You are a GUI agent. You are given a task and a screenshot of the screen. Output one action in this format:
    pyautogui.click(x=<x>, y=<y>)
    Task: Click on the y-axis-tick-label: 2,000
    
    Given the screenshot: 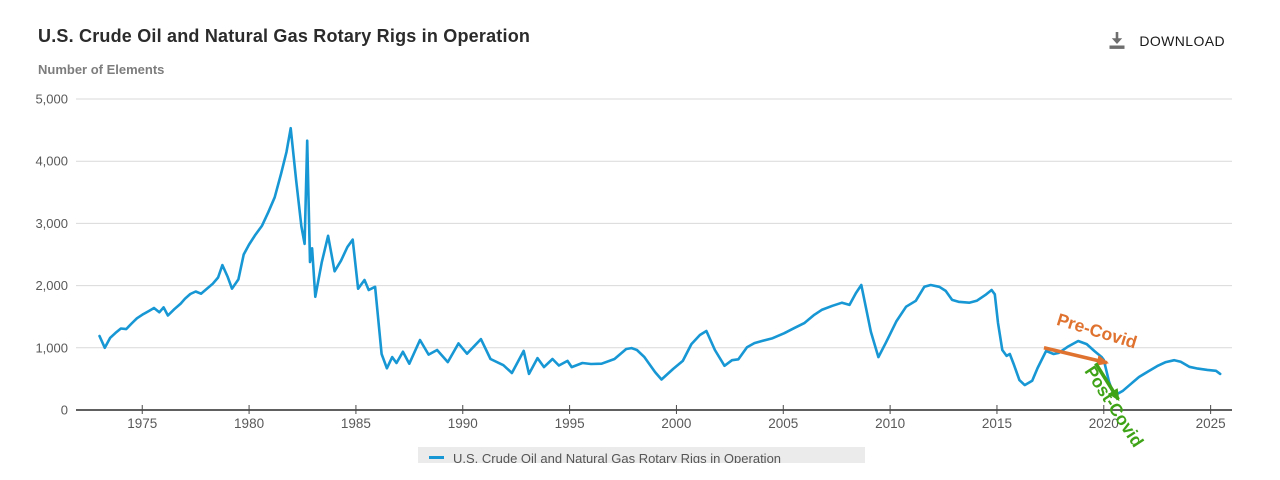 What is the action you would take?
    pyautogui.click(x=51, y=285)
    